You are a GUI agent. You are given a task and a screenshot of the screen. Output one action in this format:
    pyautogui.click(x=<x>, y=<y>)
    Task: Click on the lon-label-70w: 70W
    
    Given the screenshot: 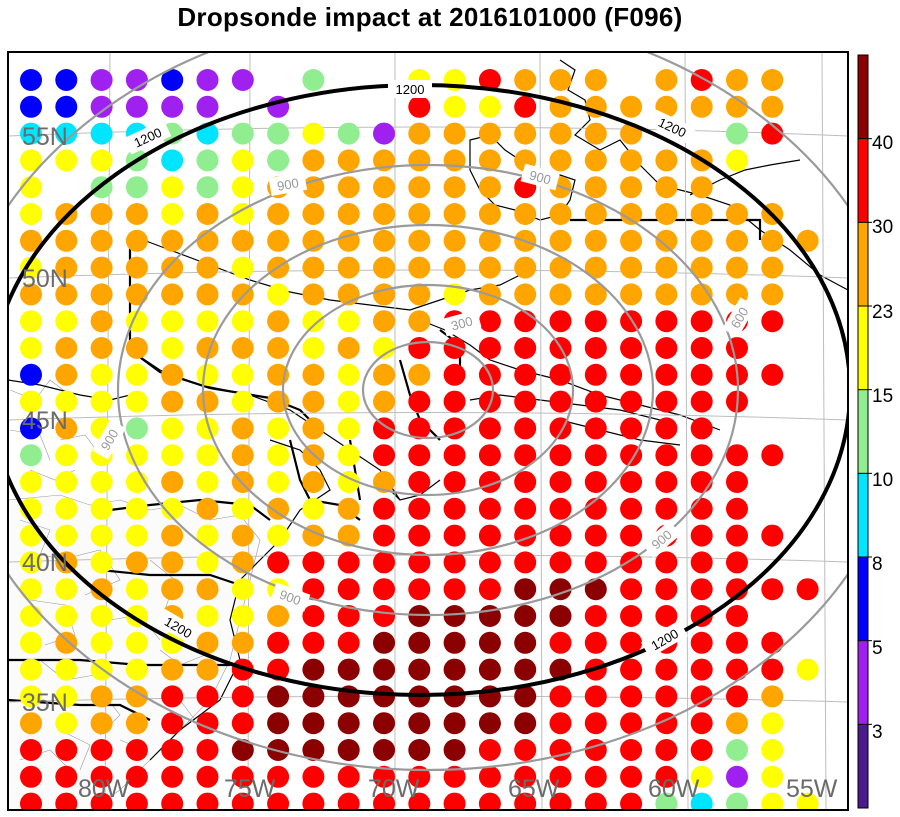 What is the action you would take?
    pyautogui.click(x=394, y=789)
    